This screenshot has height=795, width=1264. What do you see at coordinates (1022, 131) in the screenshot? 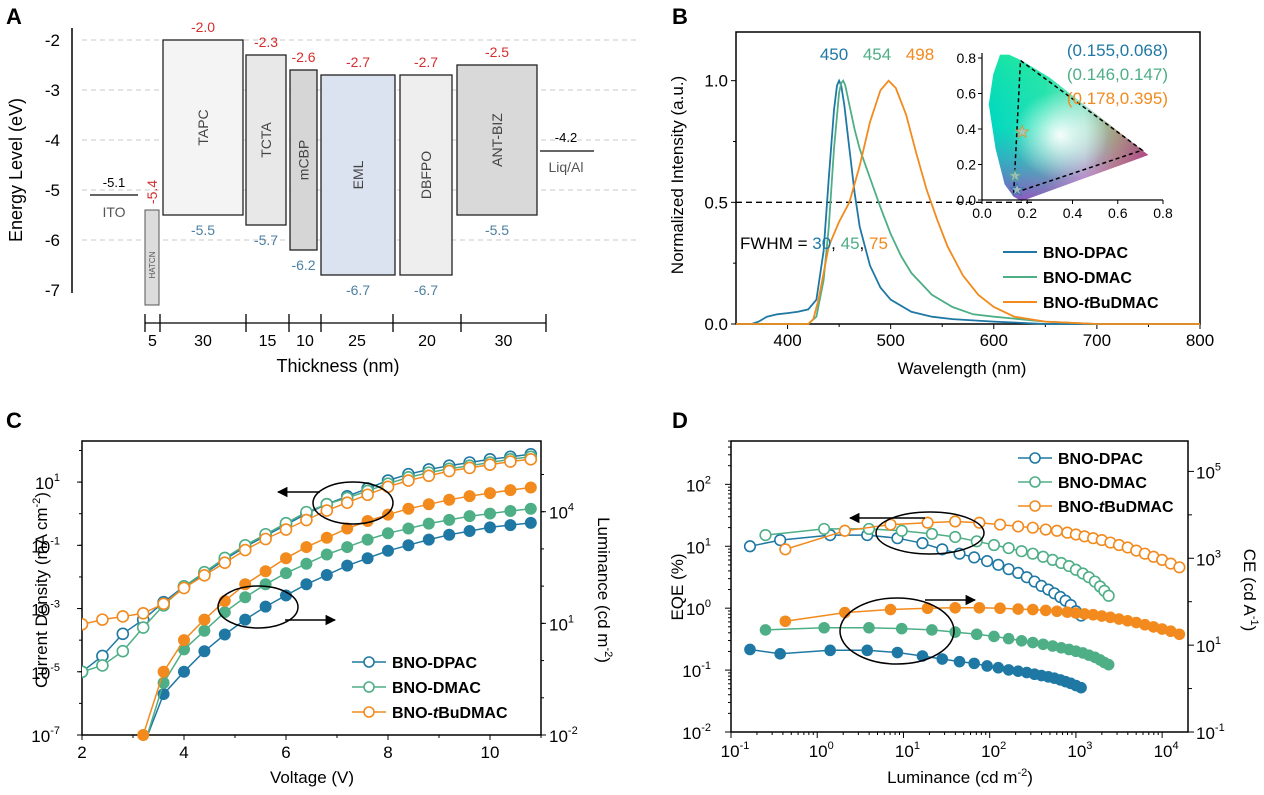
I see `cie-star-bno-tbudmac` at bounding box center [1022, 131].